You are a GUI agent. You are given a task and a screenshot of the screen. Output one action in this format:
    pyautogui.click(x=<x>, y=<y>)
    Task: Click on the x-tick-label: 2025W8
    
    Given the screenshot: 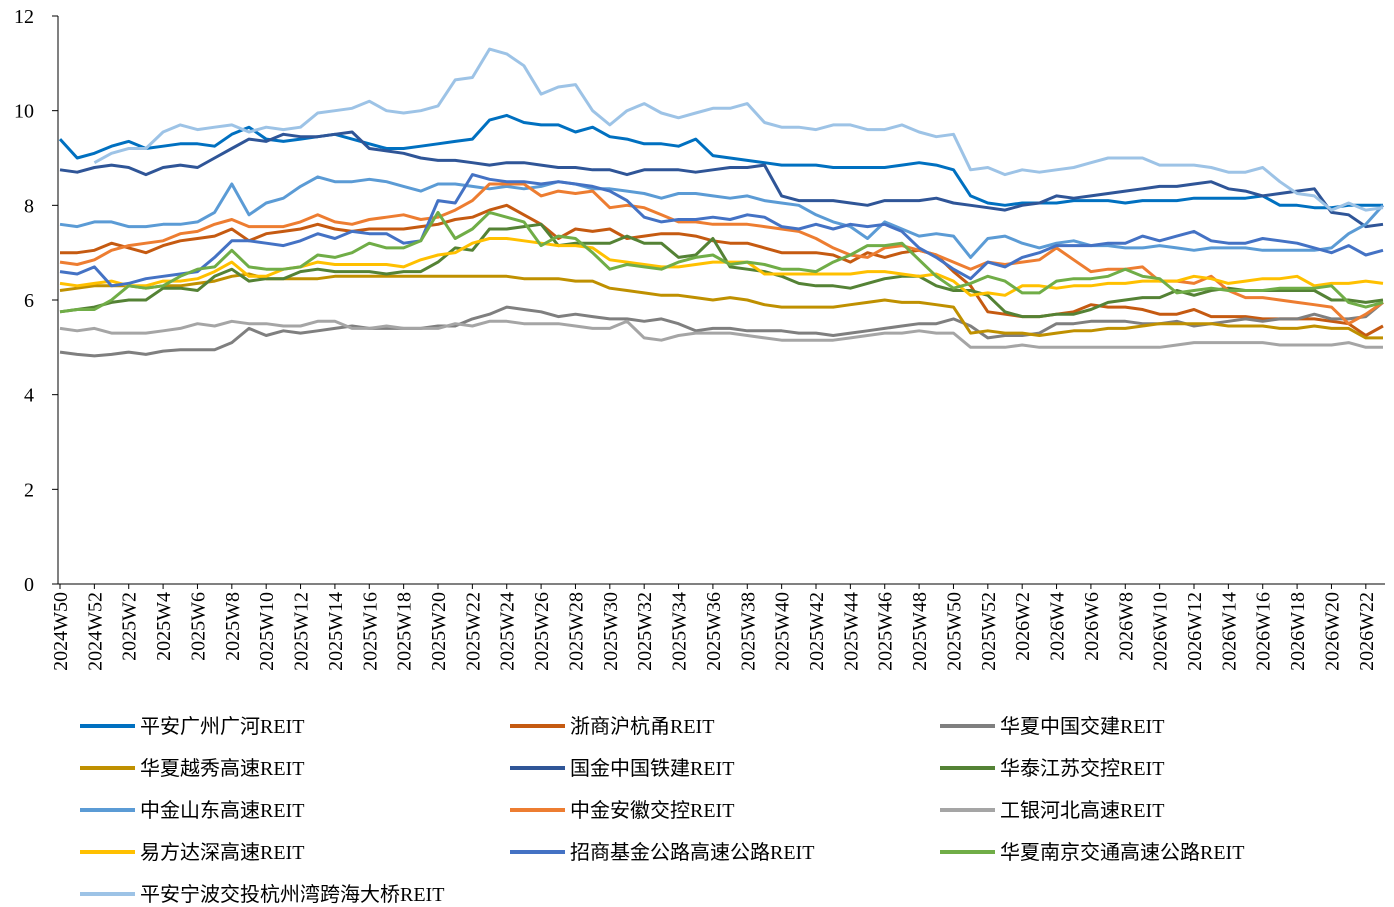 What is the action you would take?
    pyautogui.click(x=233, y=626)
    